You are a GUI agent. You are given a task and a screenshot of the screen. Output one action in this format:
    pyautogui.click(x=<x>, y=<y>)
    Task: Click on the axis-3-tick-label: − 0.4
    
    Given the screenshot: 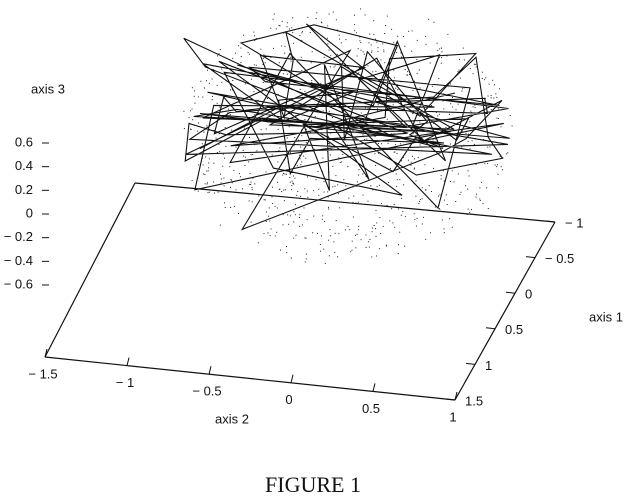 What is the action you would take?
    pyautogui.click(x=18, y=260)
    